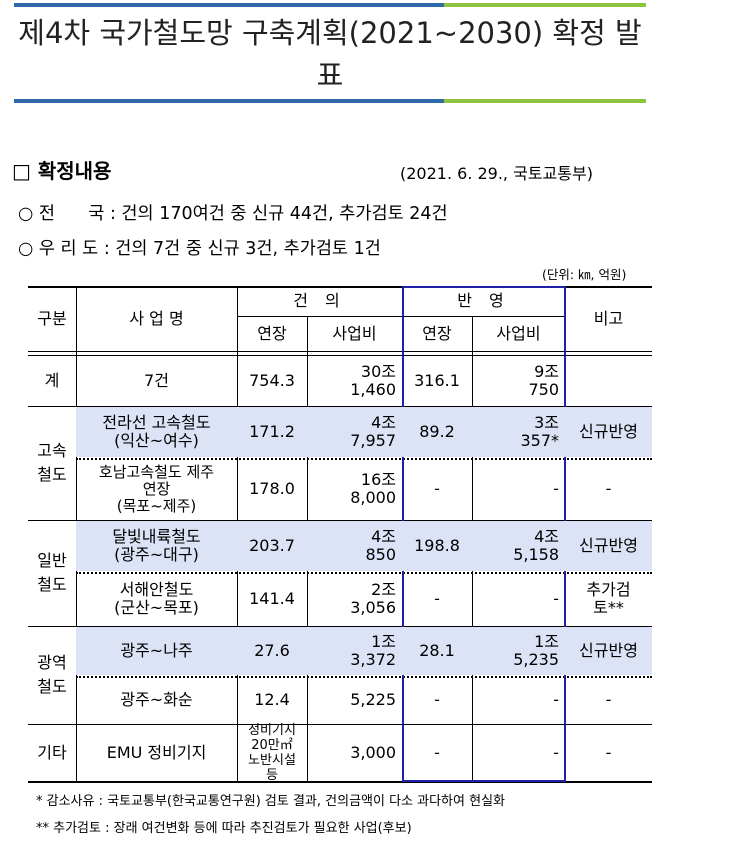 This screenshot has width=736, height=845. What do you see at coordinates (272, 545) in the screenshot?
I see `row-3-proposal-length: 203.7` at bounding box center [272, 545].